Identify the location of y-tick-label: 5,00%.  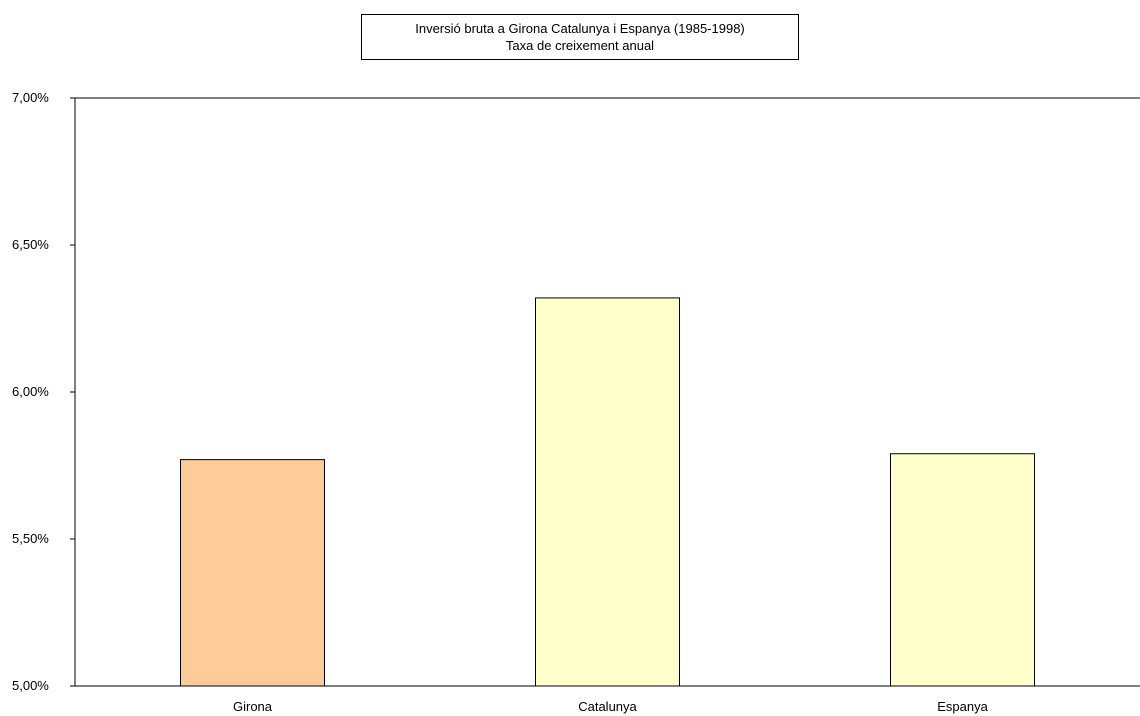
(30, 685).